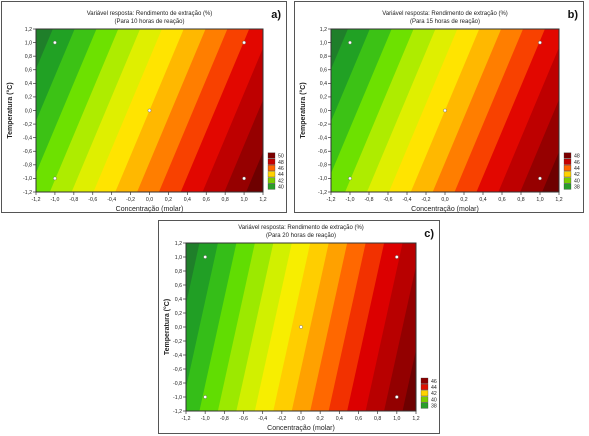 The height and width of the screenshot is (436, 589). I want to click on x-tick-label: -1,2, so click(36, 200).